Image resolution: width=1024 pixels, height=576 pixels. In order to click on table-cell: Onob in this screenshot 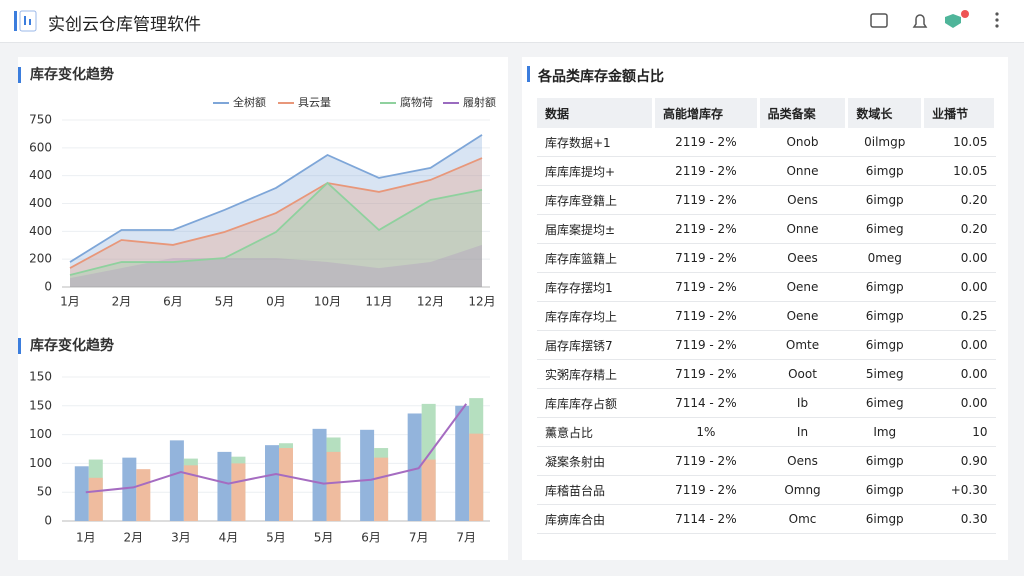, I will do `click(802, 142)`.